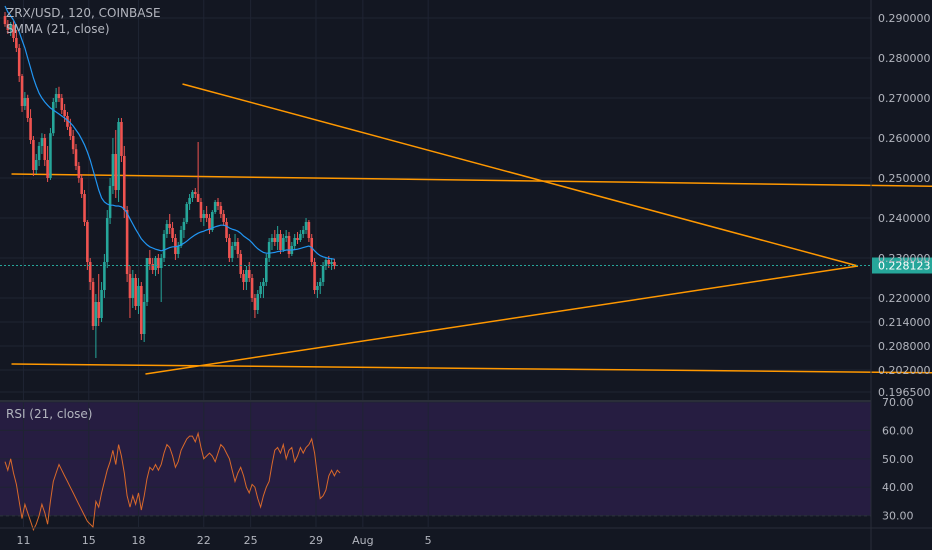 Image resolution: width=932 pixels, height=550 pixels. What do you see at coordinates (428, 540) in the screenshot?
I see `time-tick-label: 5` at bounding box center [428, 540].